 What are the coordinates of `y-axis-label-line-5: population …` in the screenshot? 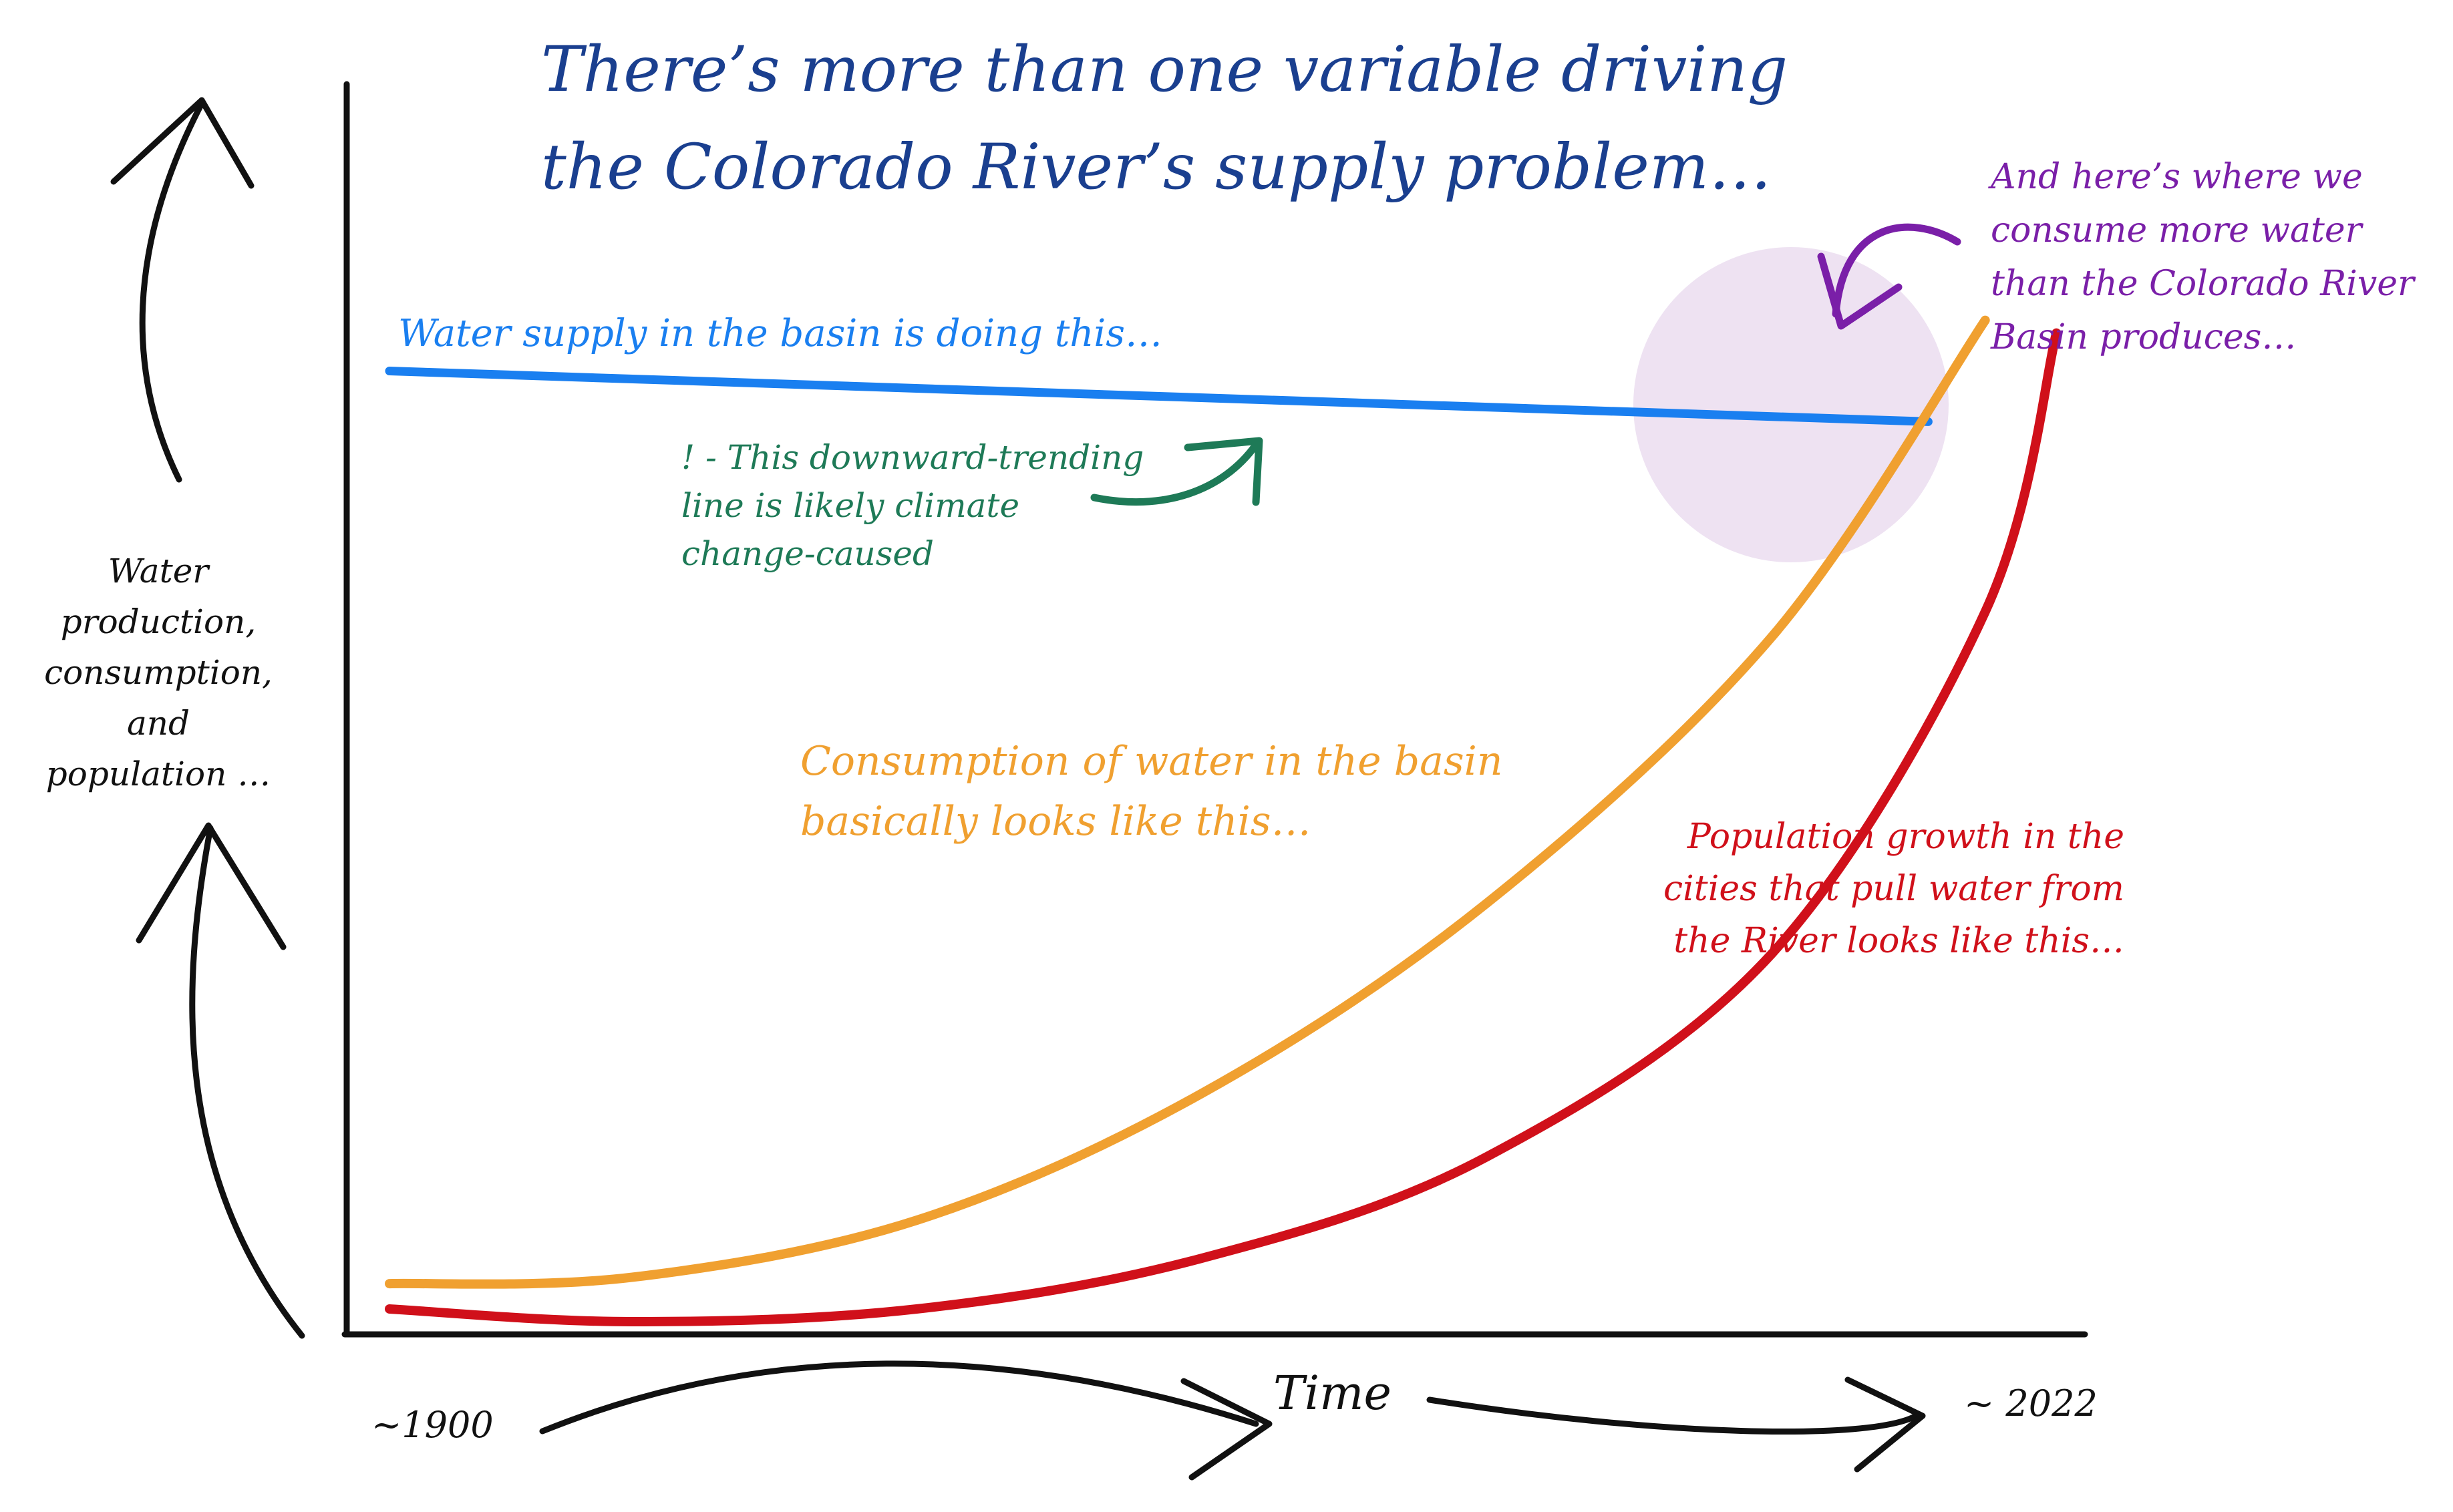 It's located at (158, 774).